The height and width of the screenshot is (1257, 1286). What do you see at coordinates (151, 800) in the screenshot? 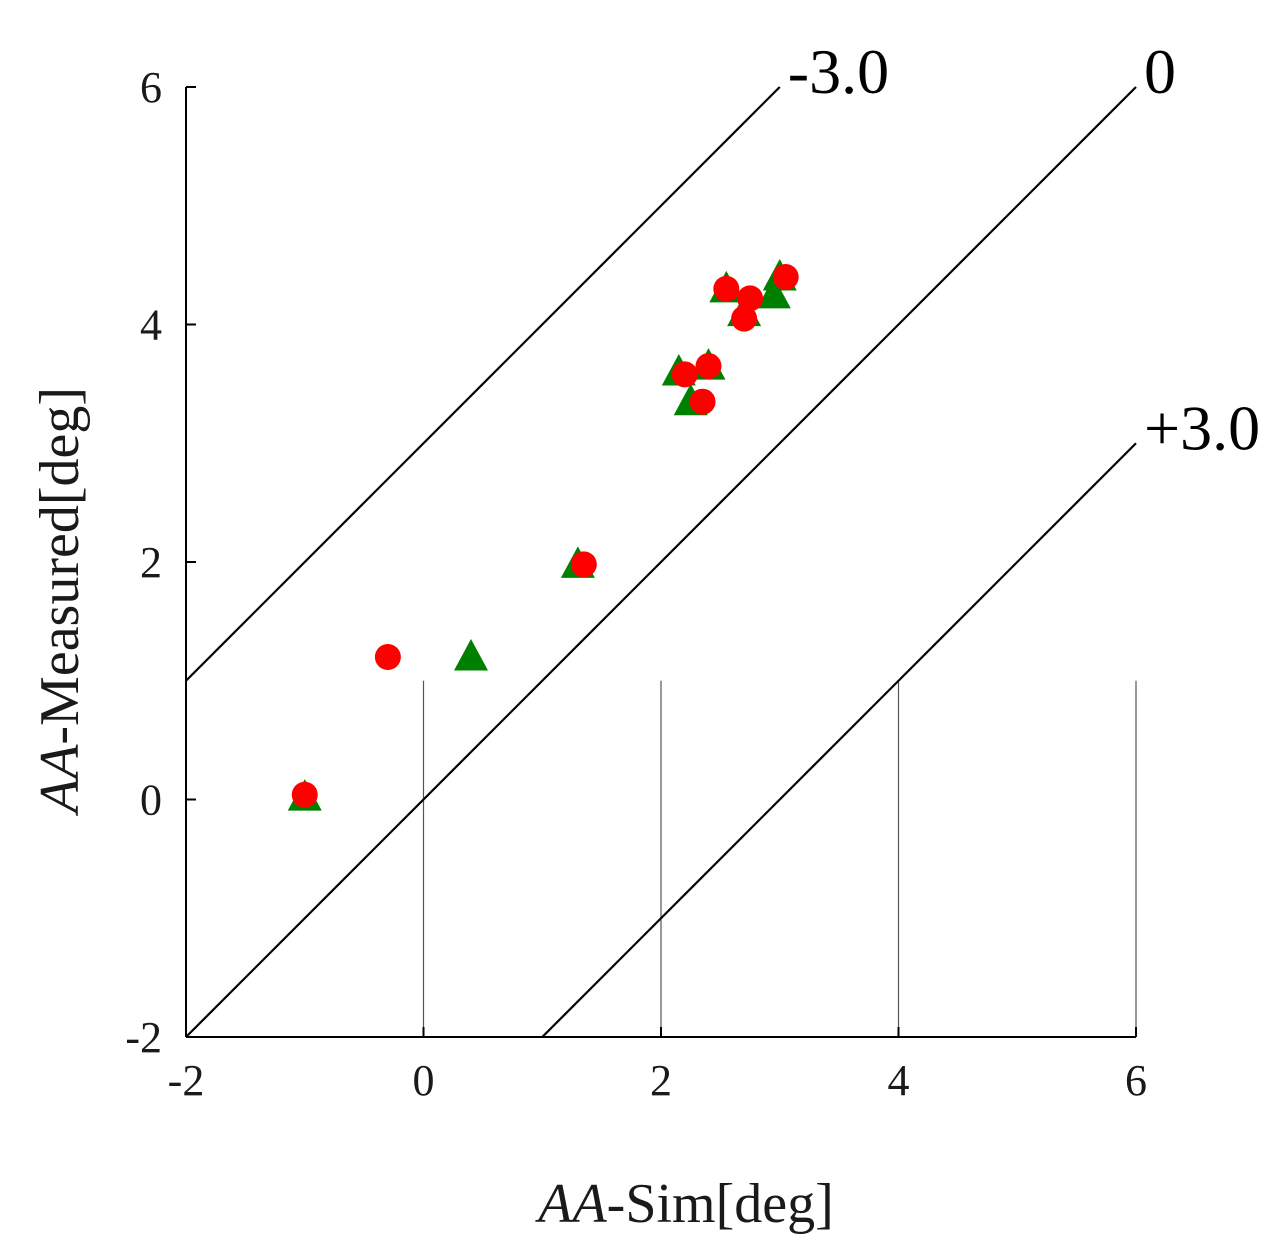
I see `y-tick-label: 0` at bounding box center [151, 800].